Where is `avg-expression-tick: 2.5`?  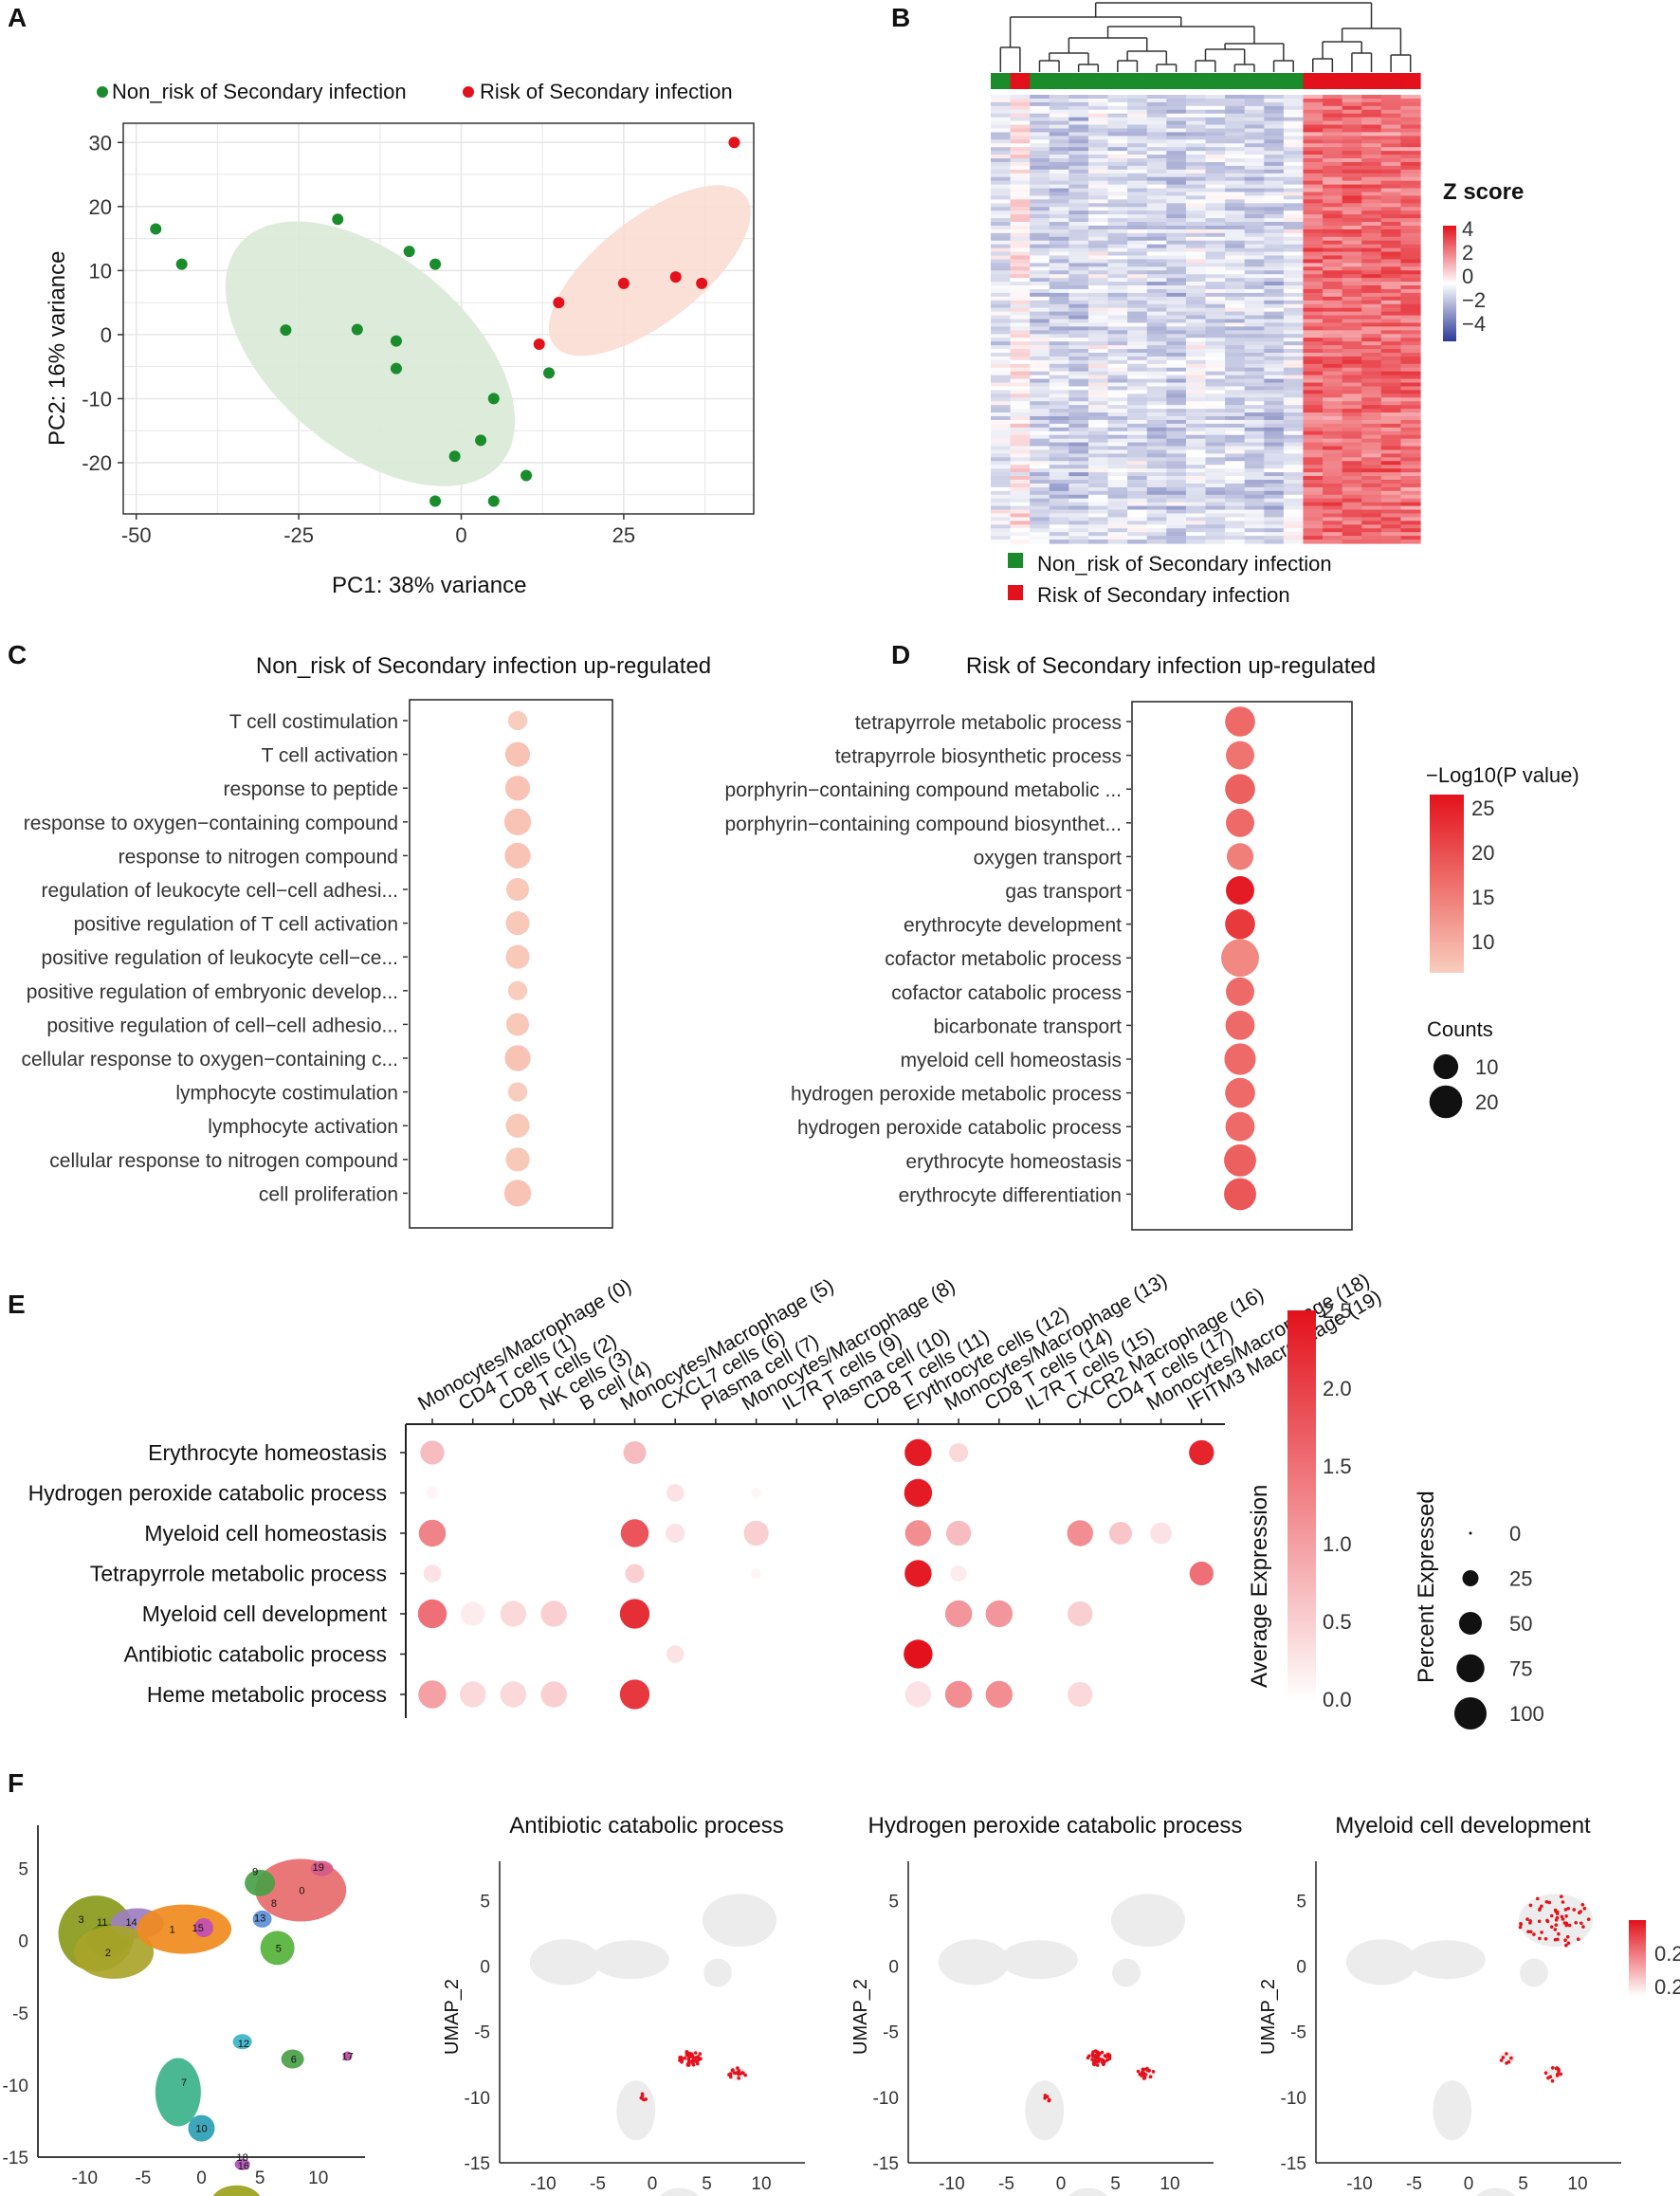
avg-expression-tick: 2.5 is located at coordinates (1337, 1311).